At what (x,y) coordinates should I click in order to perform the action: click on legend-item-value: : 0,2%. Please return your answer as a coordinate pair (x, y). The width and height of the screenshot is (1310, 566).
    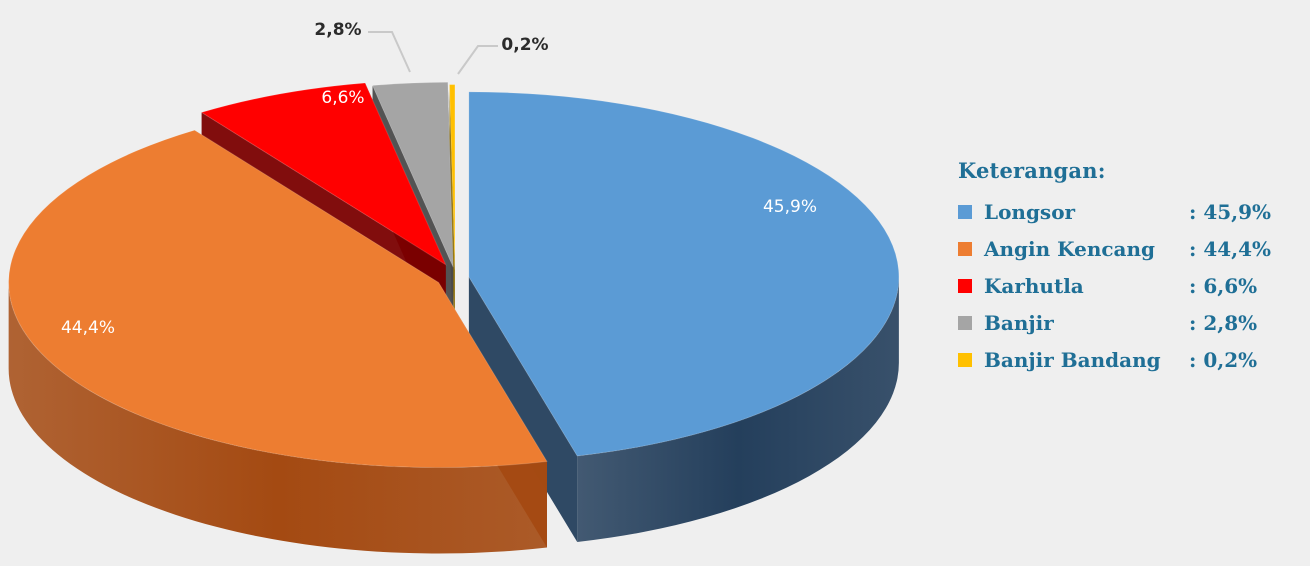
    Looking at the image, I should click on (1223, 359).